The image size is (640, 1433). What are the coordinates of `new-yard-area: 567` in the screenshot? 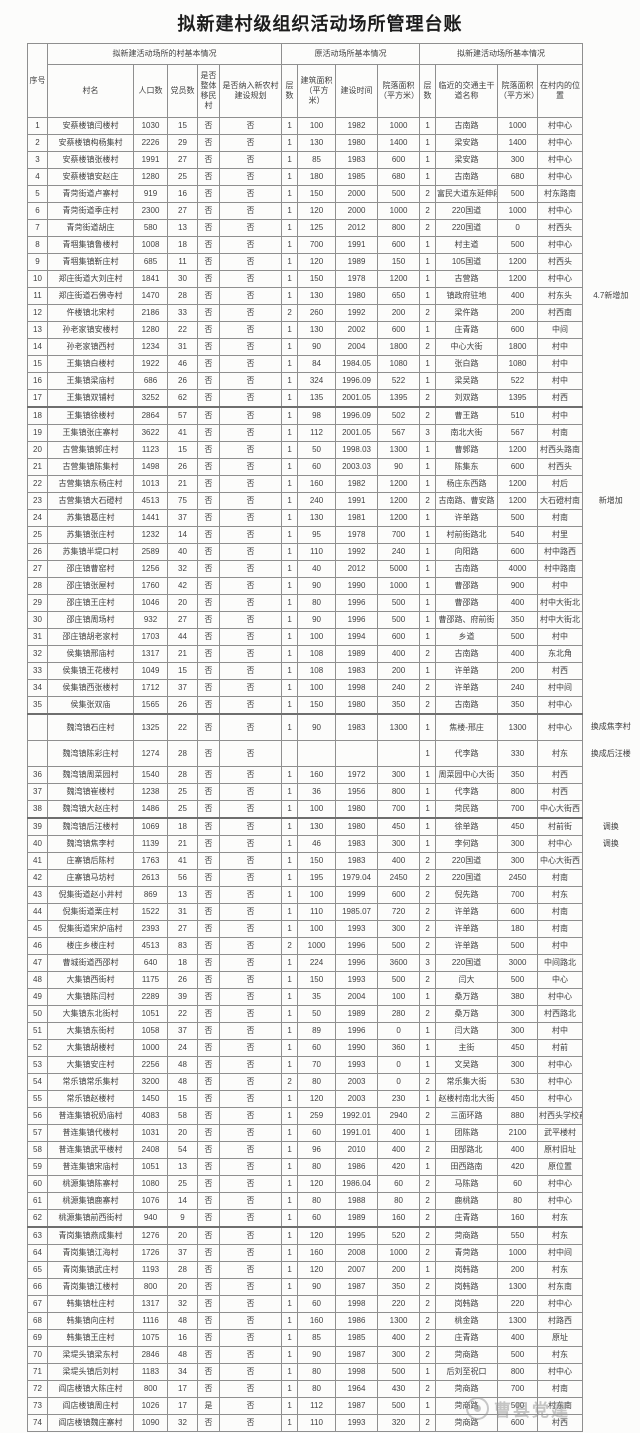 It's located at (518, 433).